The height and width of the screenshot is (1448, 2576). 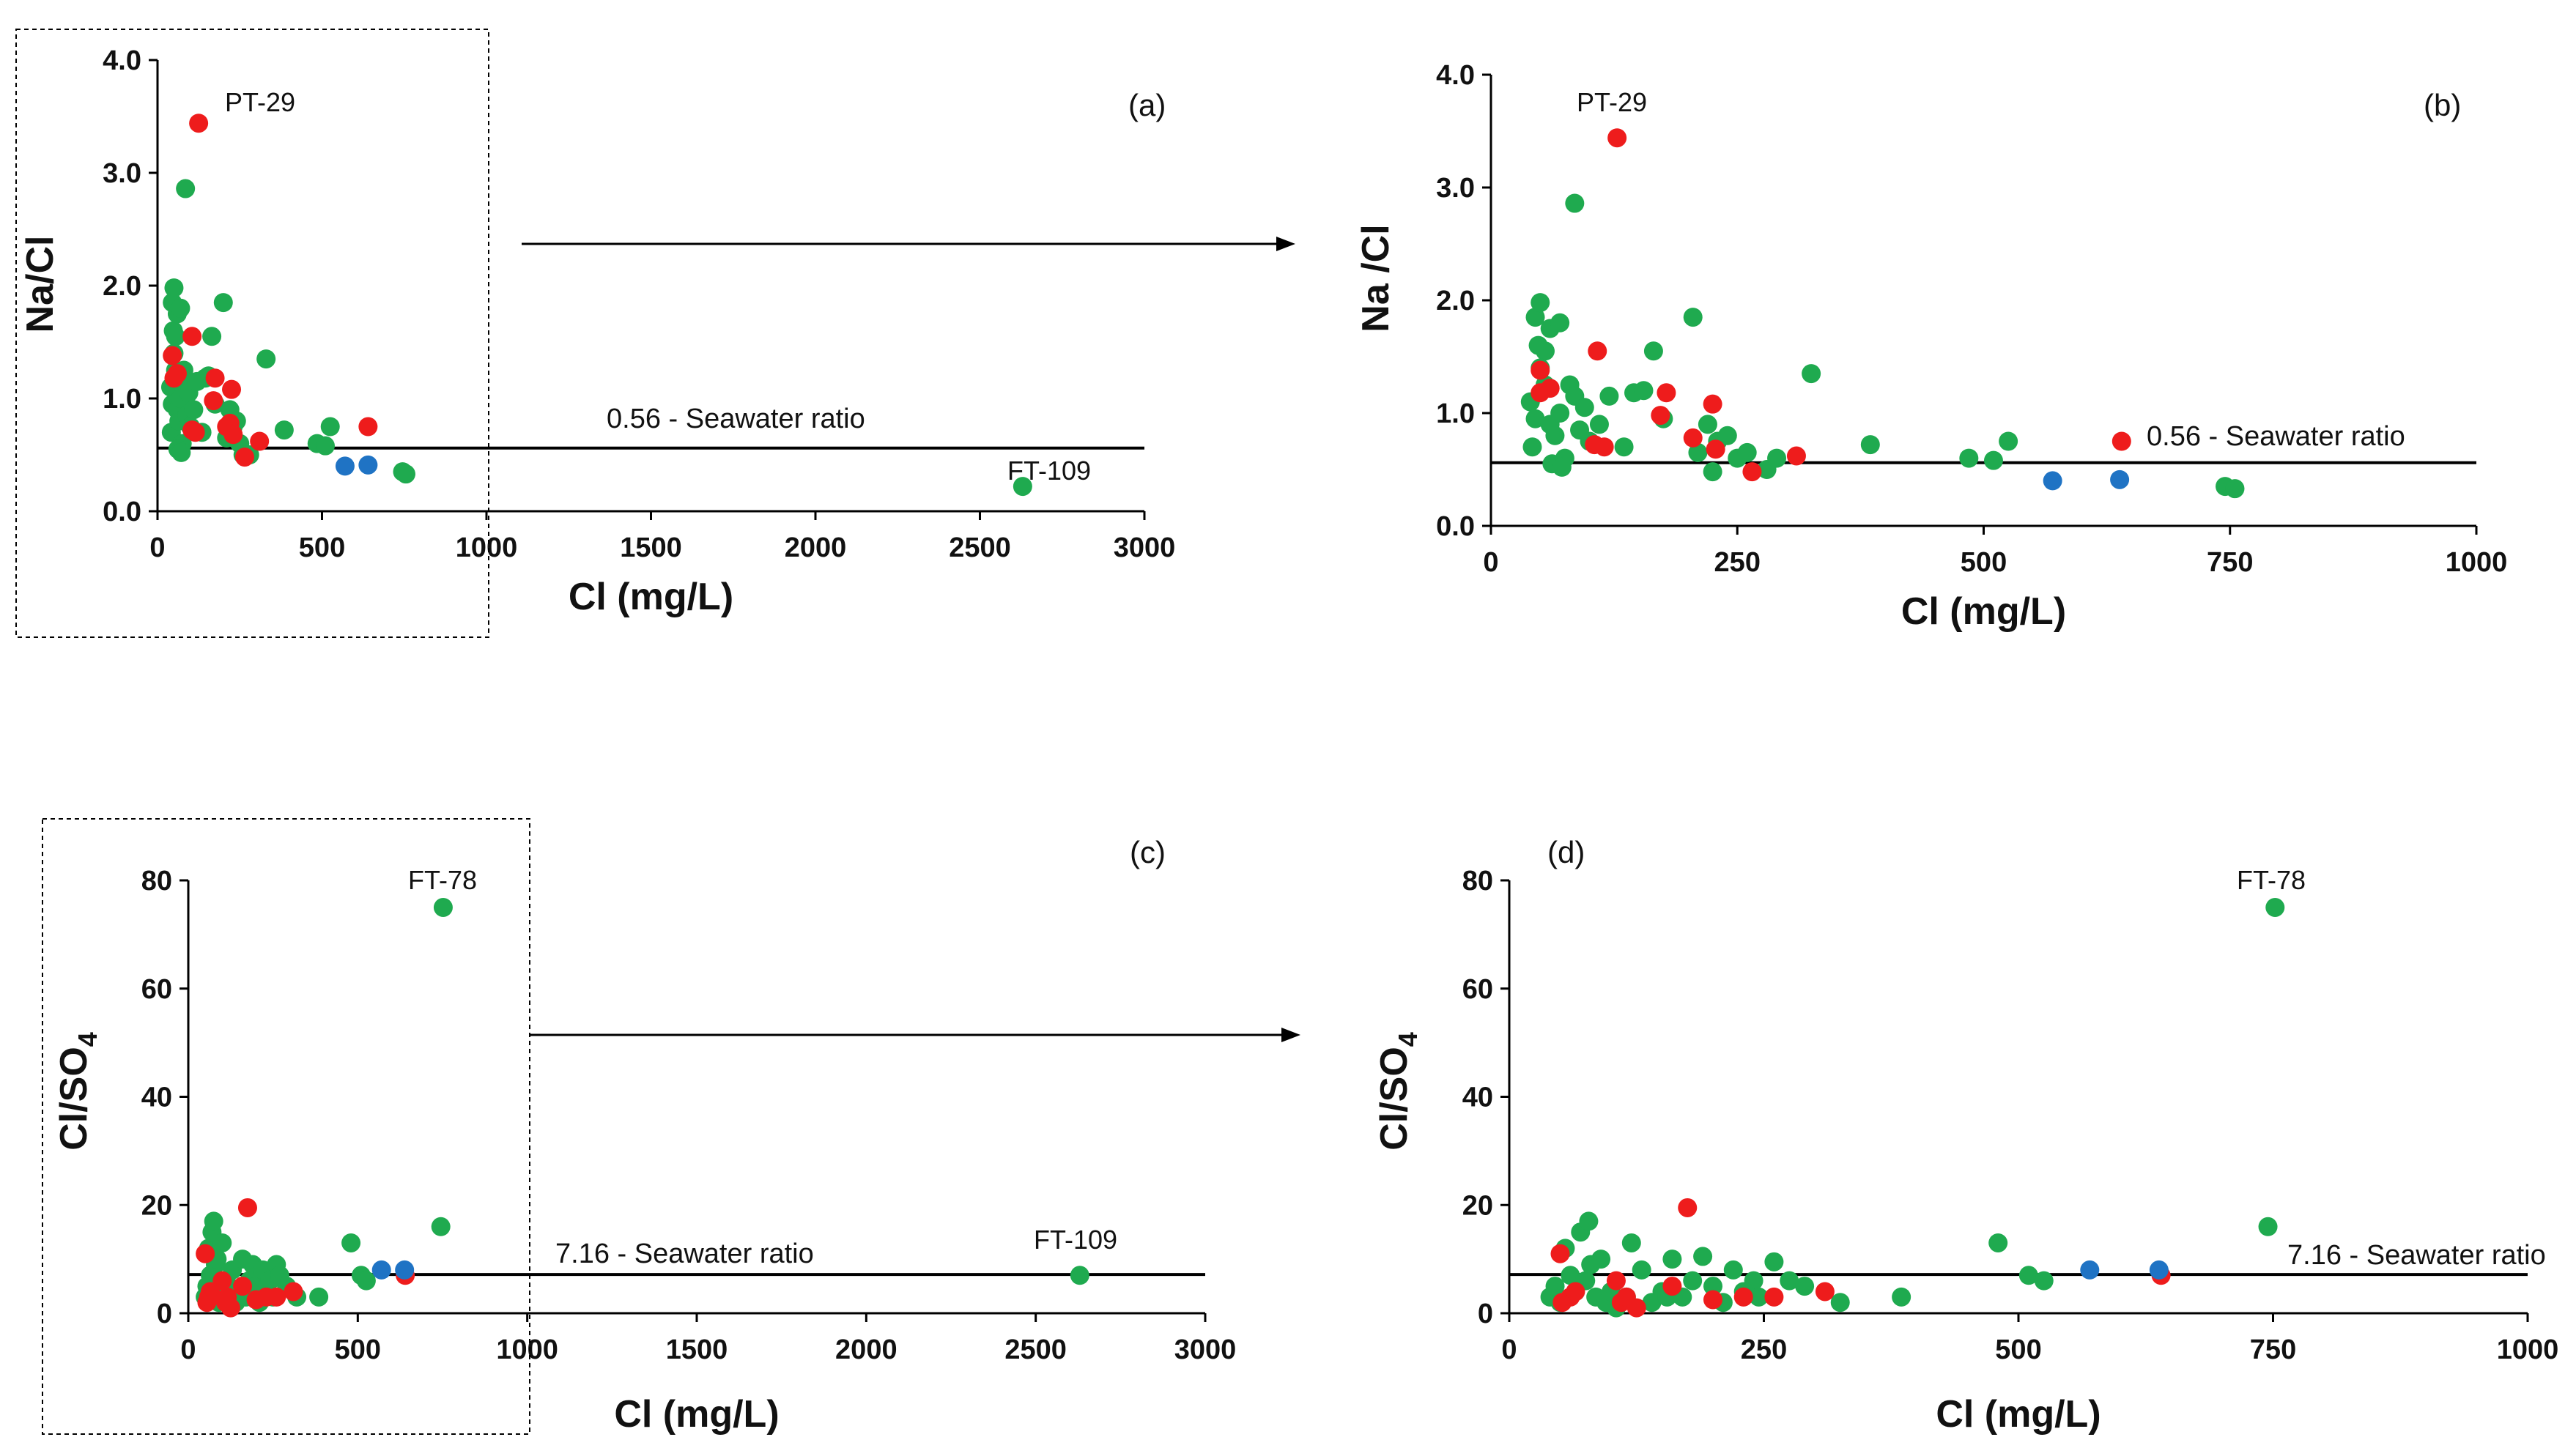 What do you see at coordinates (156, 1206) in the screenshot?
I see `y-tick-label: 20` at bounding box center [156, 1206].